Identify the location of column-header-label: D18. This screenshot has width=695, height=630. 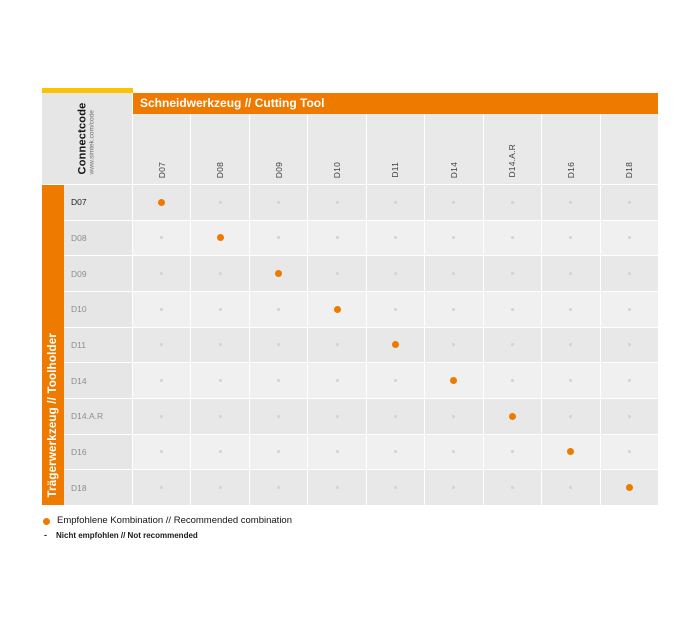
(629, 169).